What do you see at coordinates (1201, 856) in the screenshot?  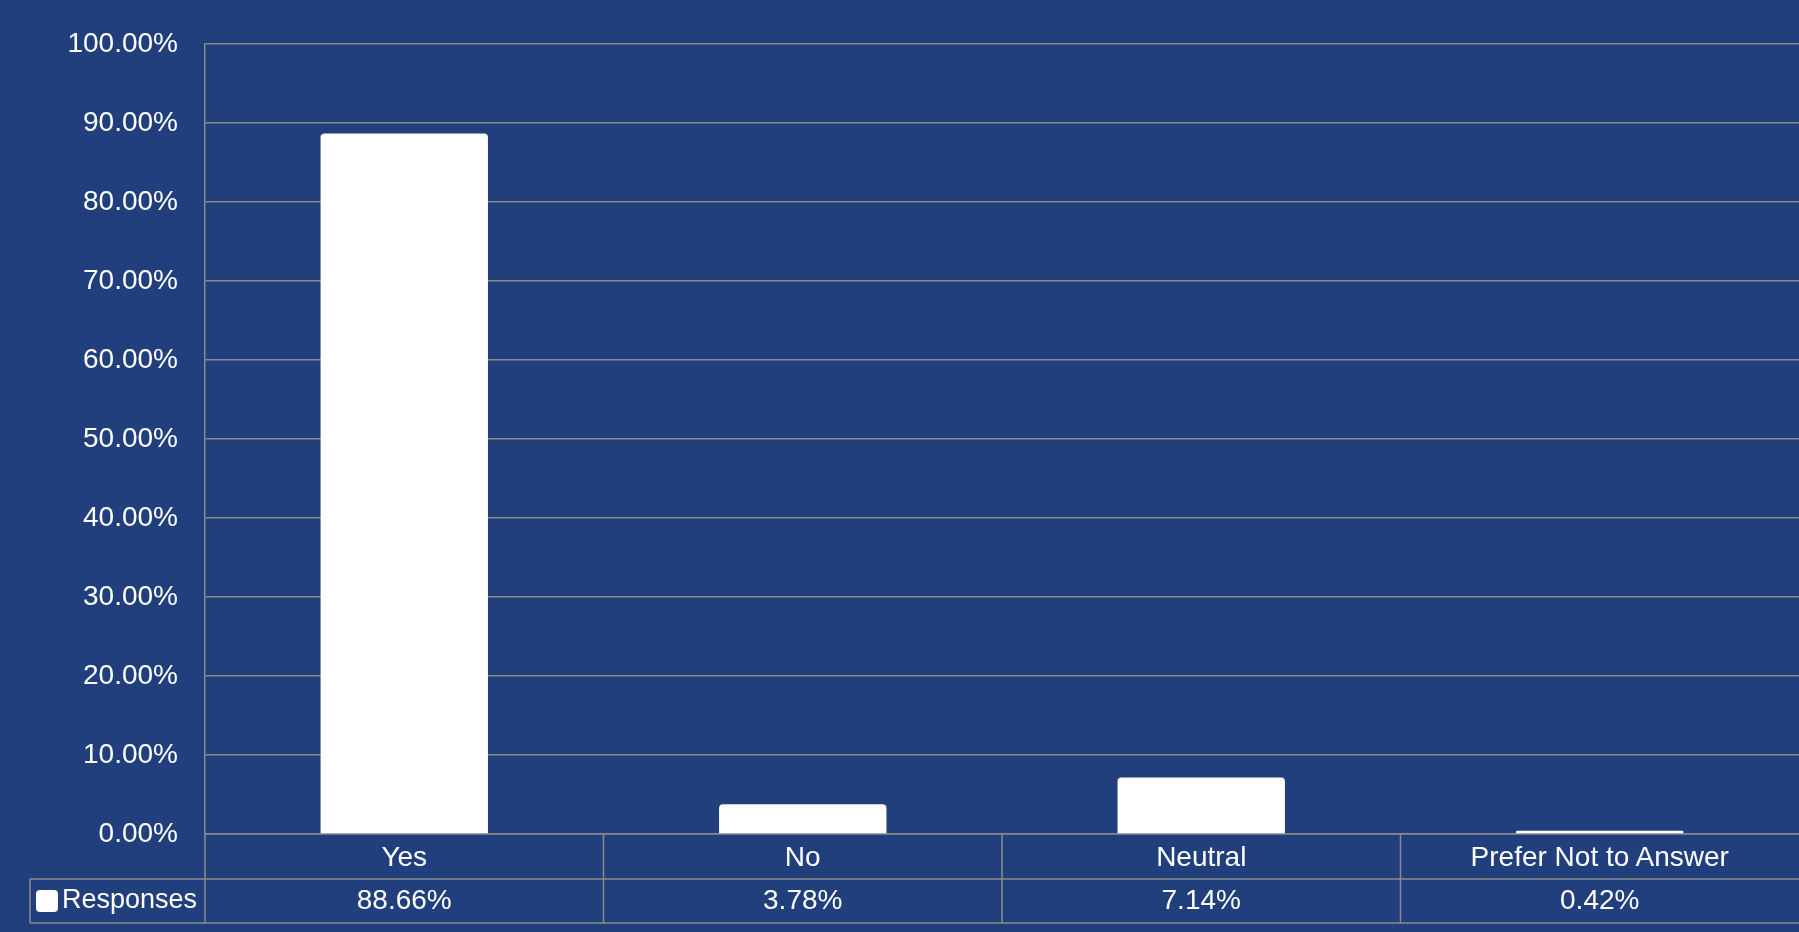 I see `x-tick-label: Neutral` at bounding box center [1201, 856].